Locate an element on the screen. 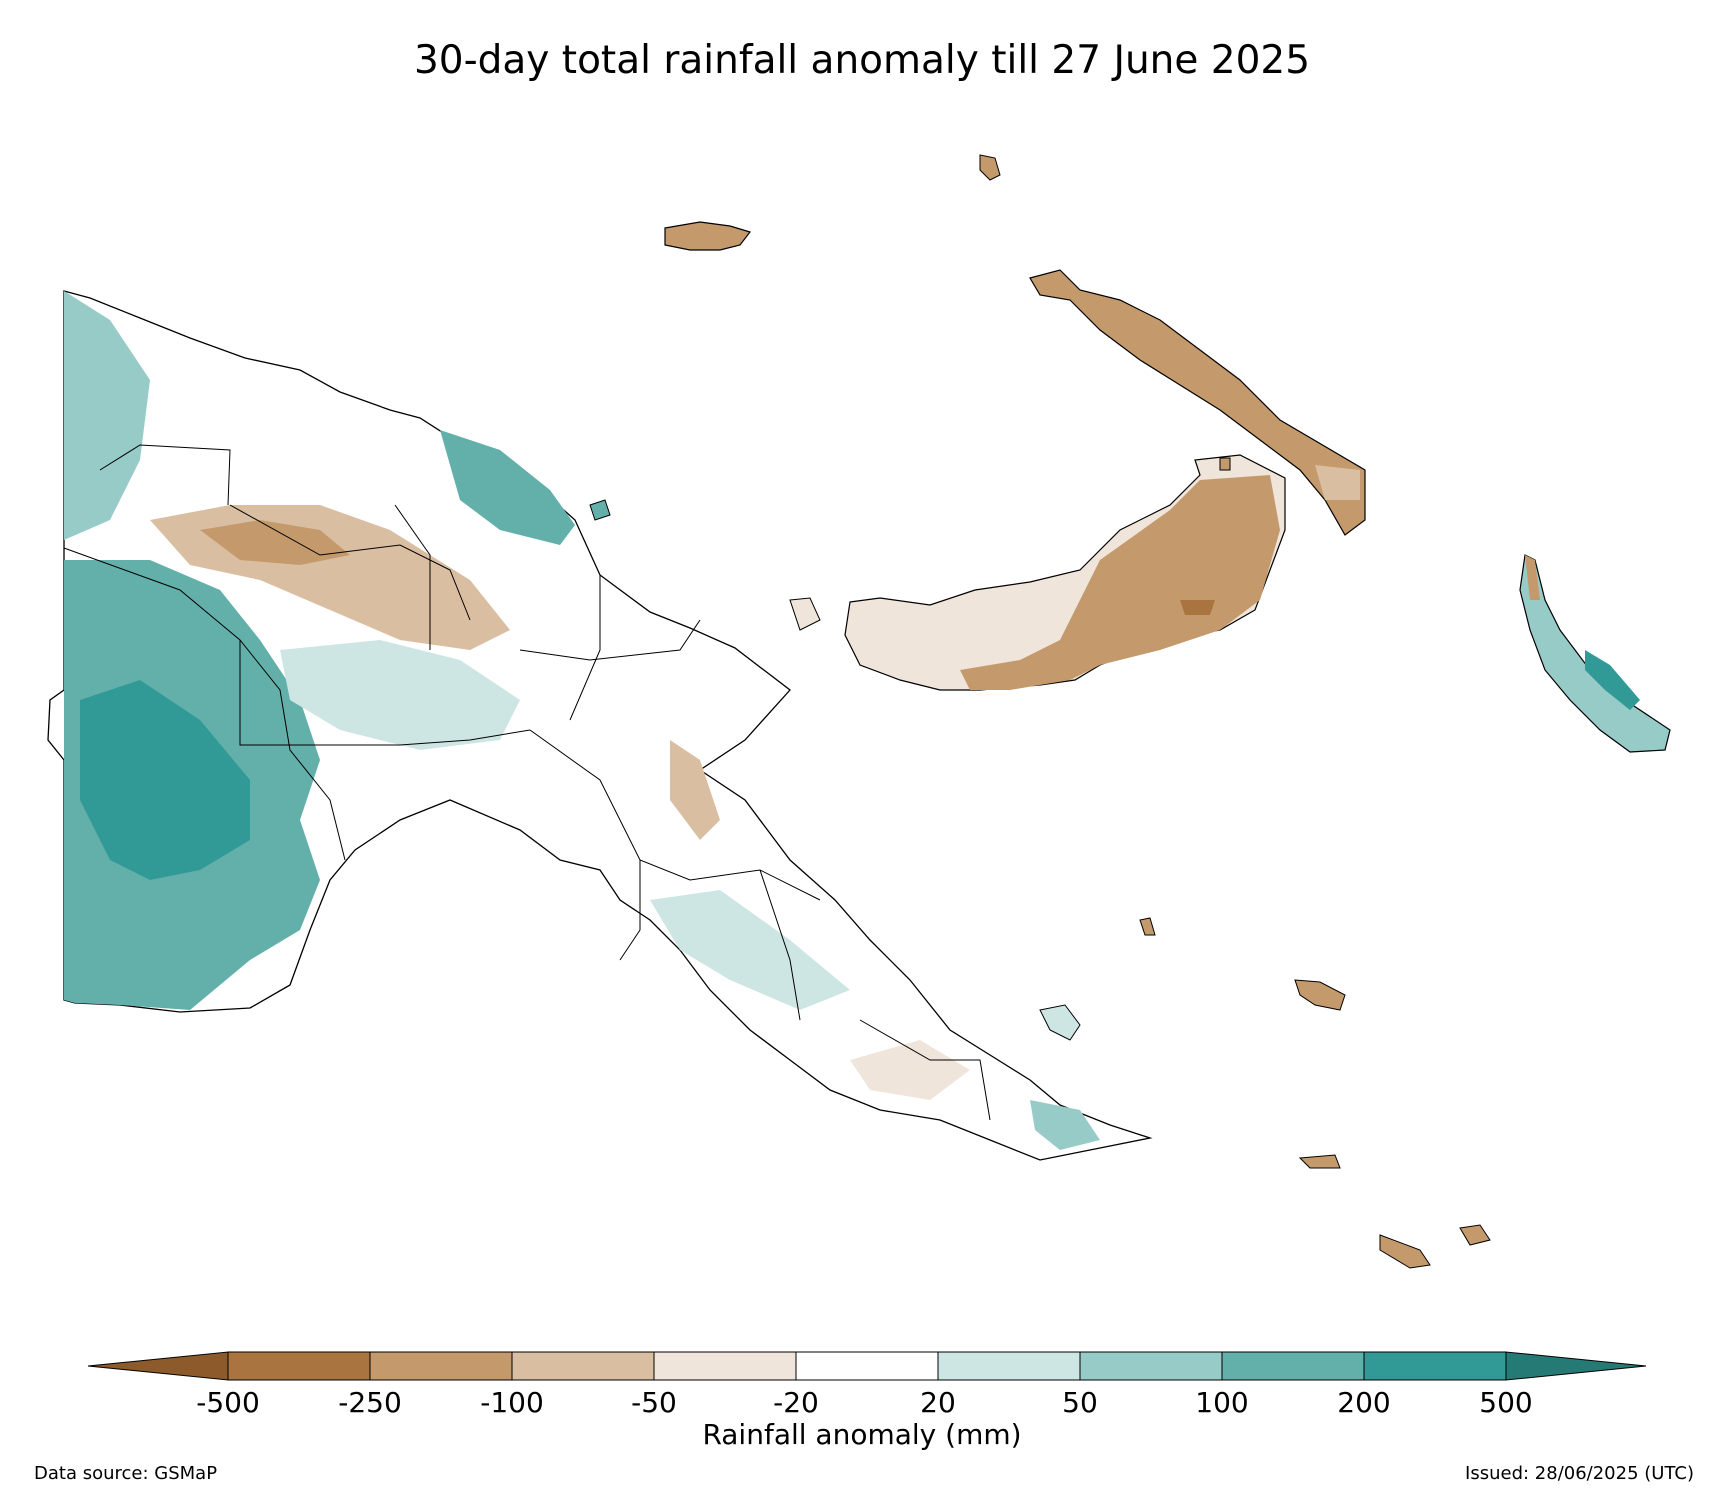 The image size is (1724, 1494). new-ireland-base is located at coordinates (1197, 402).